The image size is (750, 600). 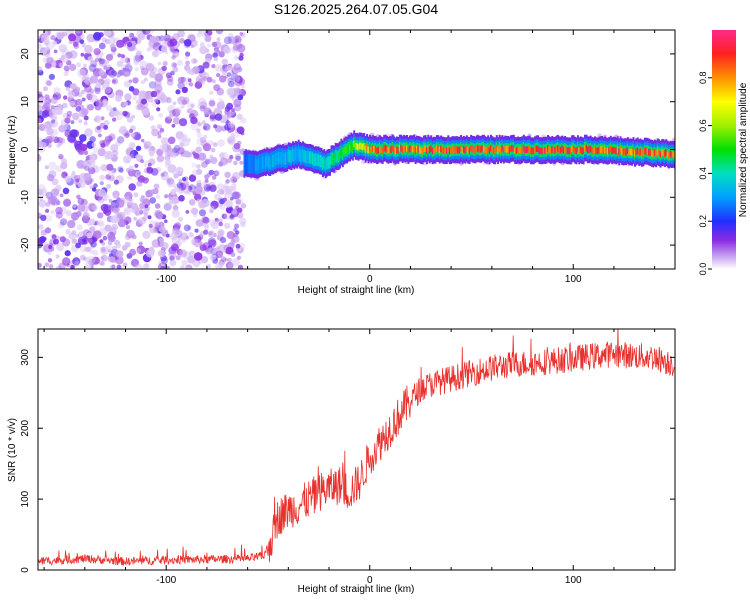 What do you see at coordinates (25, 102) in the screenshot?
I see `spectrogram-ytick-label: 10` at bounding box center [25, 102].